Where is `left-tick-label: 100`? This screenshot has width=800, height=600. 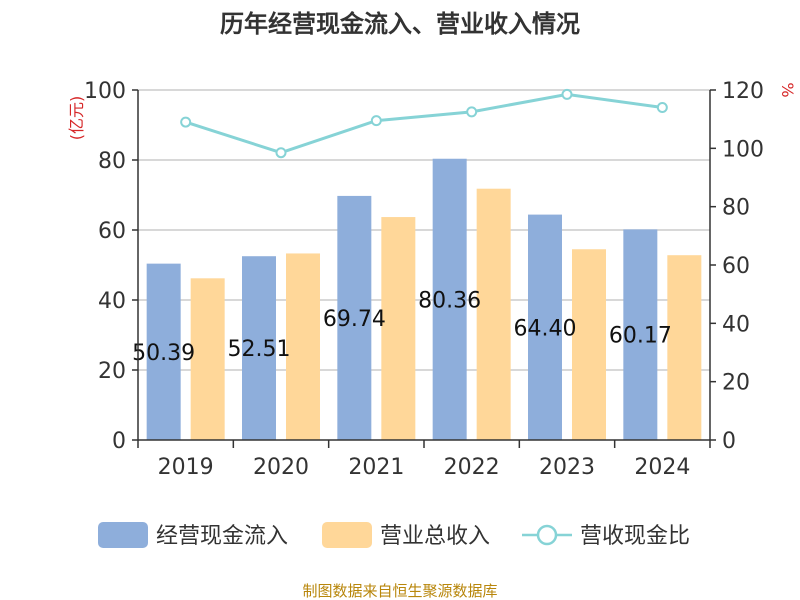 left-tick-label: 100 is located at coordinates (105, 91).